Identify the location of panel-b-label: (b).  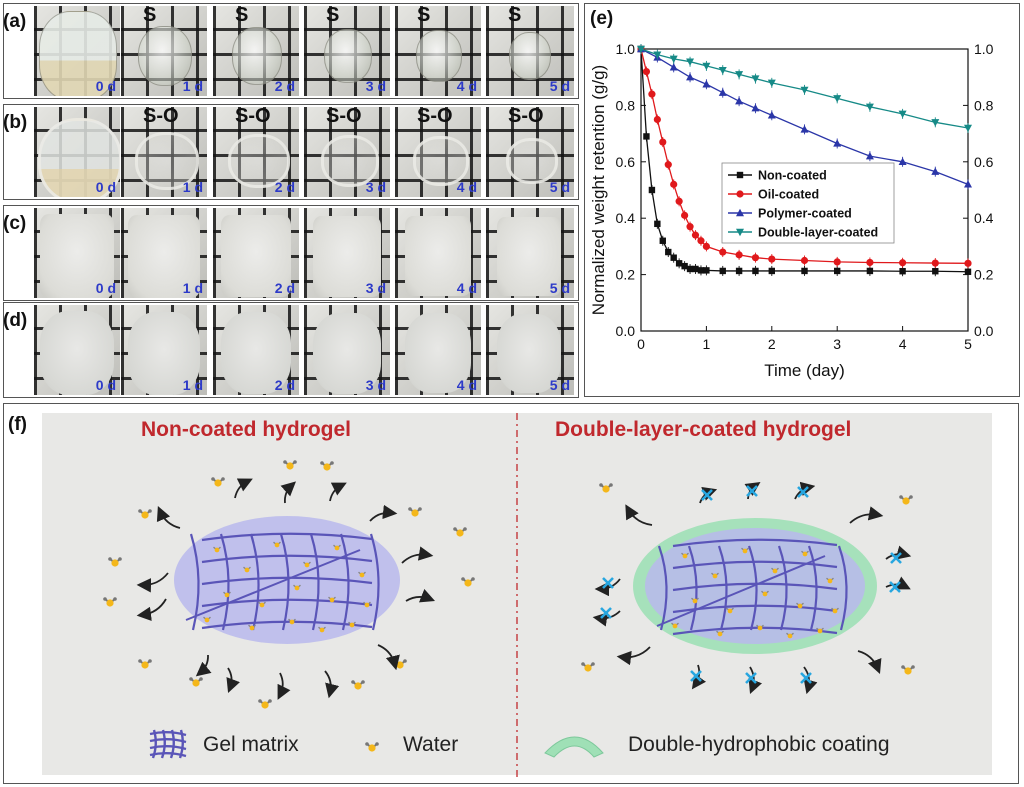
(15, 122).